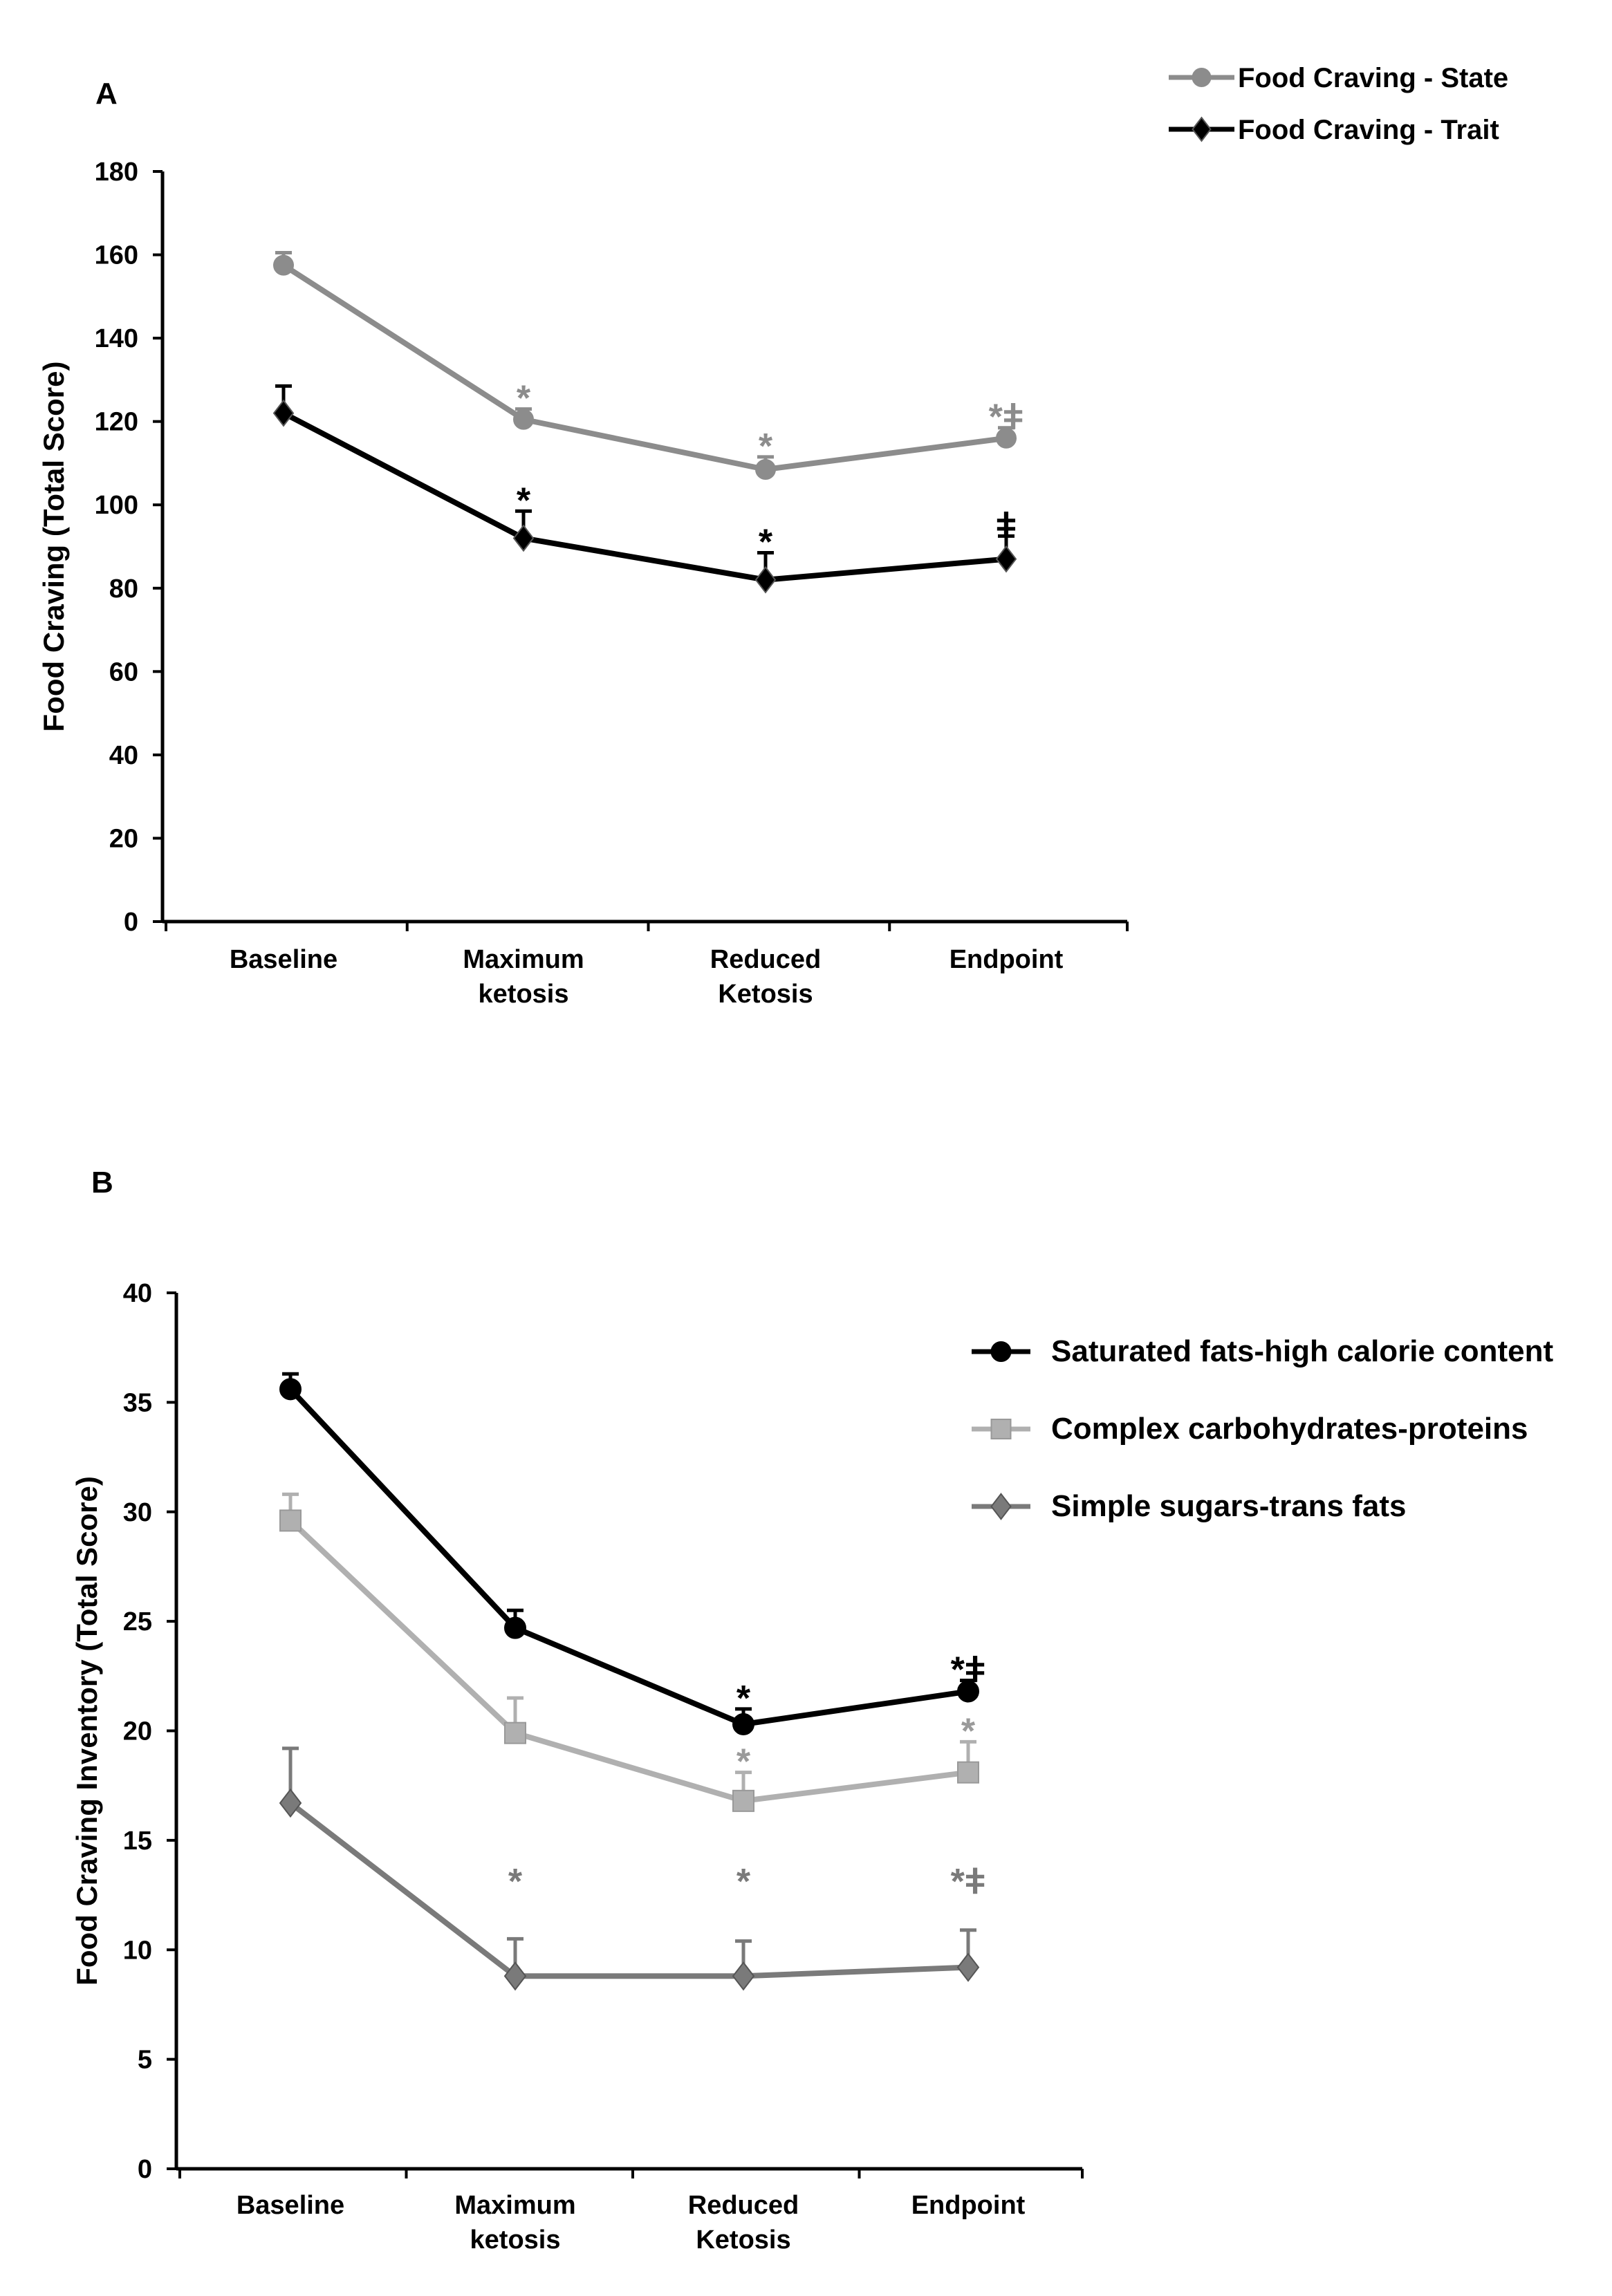 This screenshot has width=1612, height=2296. What do you see at coordinates (628, 1661) in the screenshot?
I see `chart-b-series-complex-carbohydrates-proteins-line` at bounding box center [628, 1661].